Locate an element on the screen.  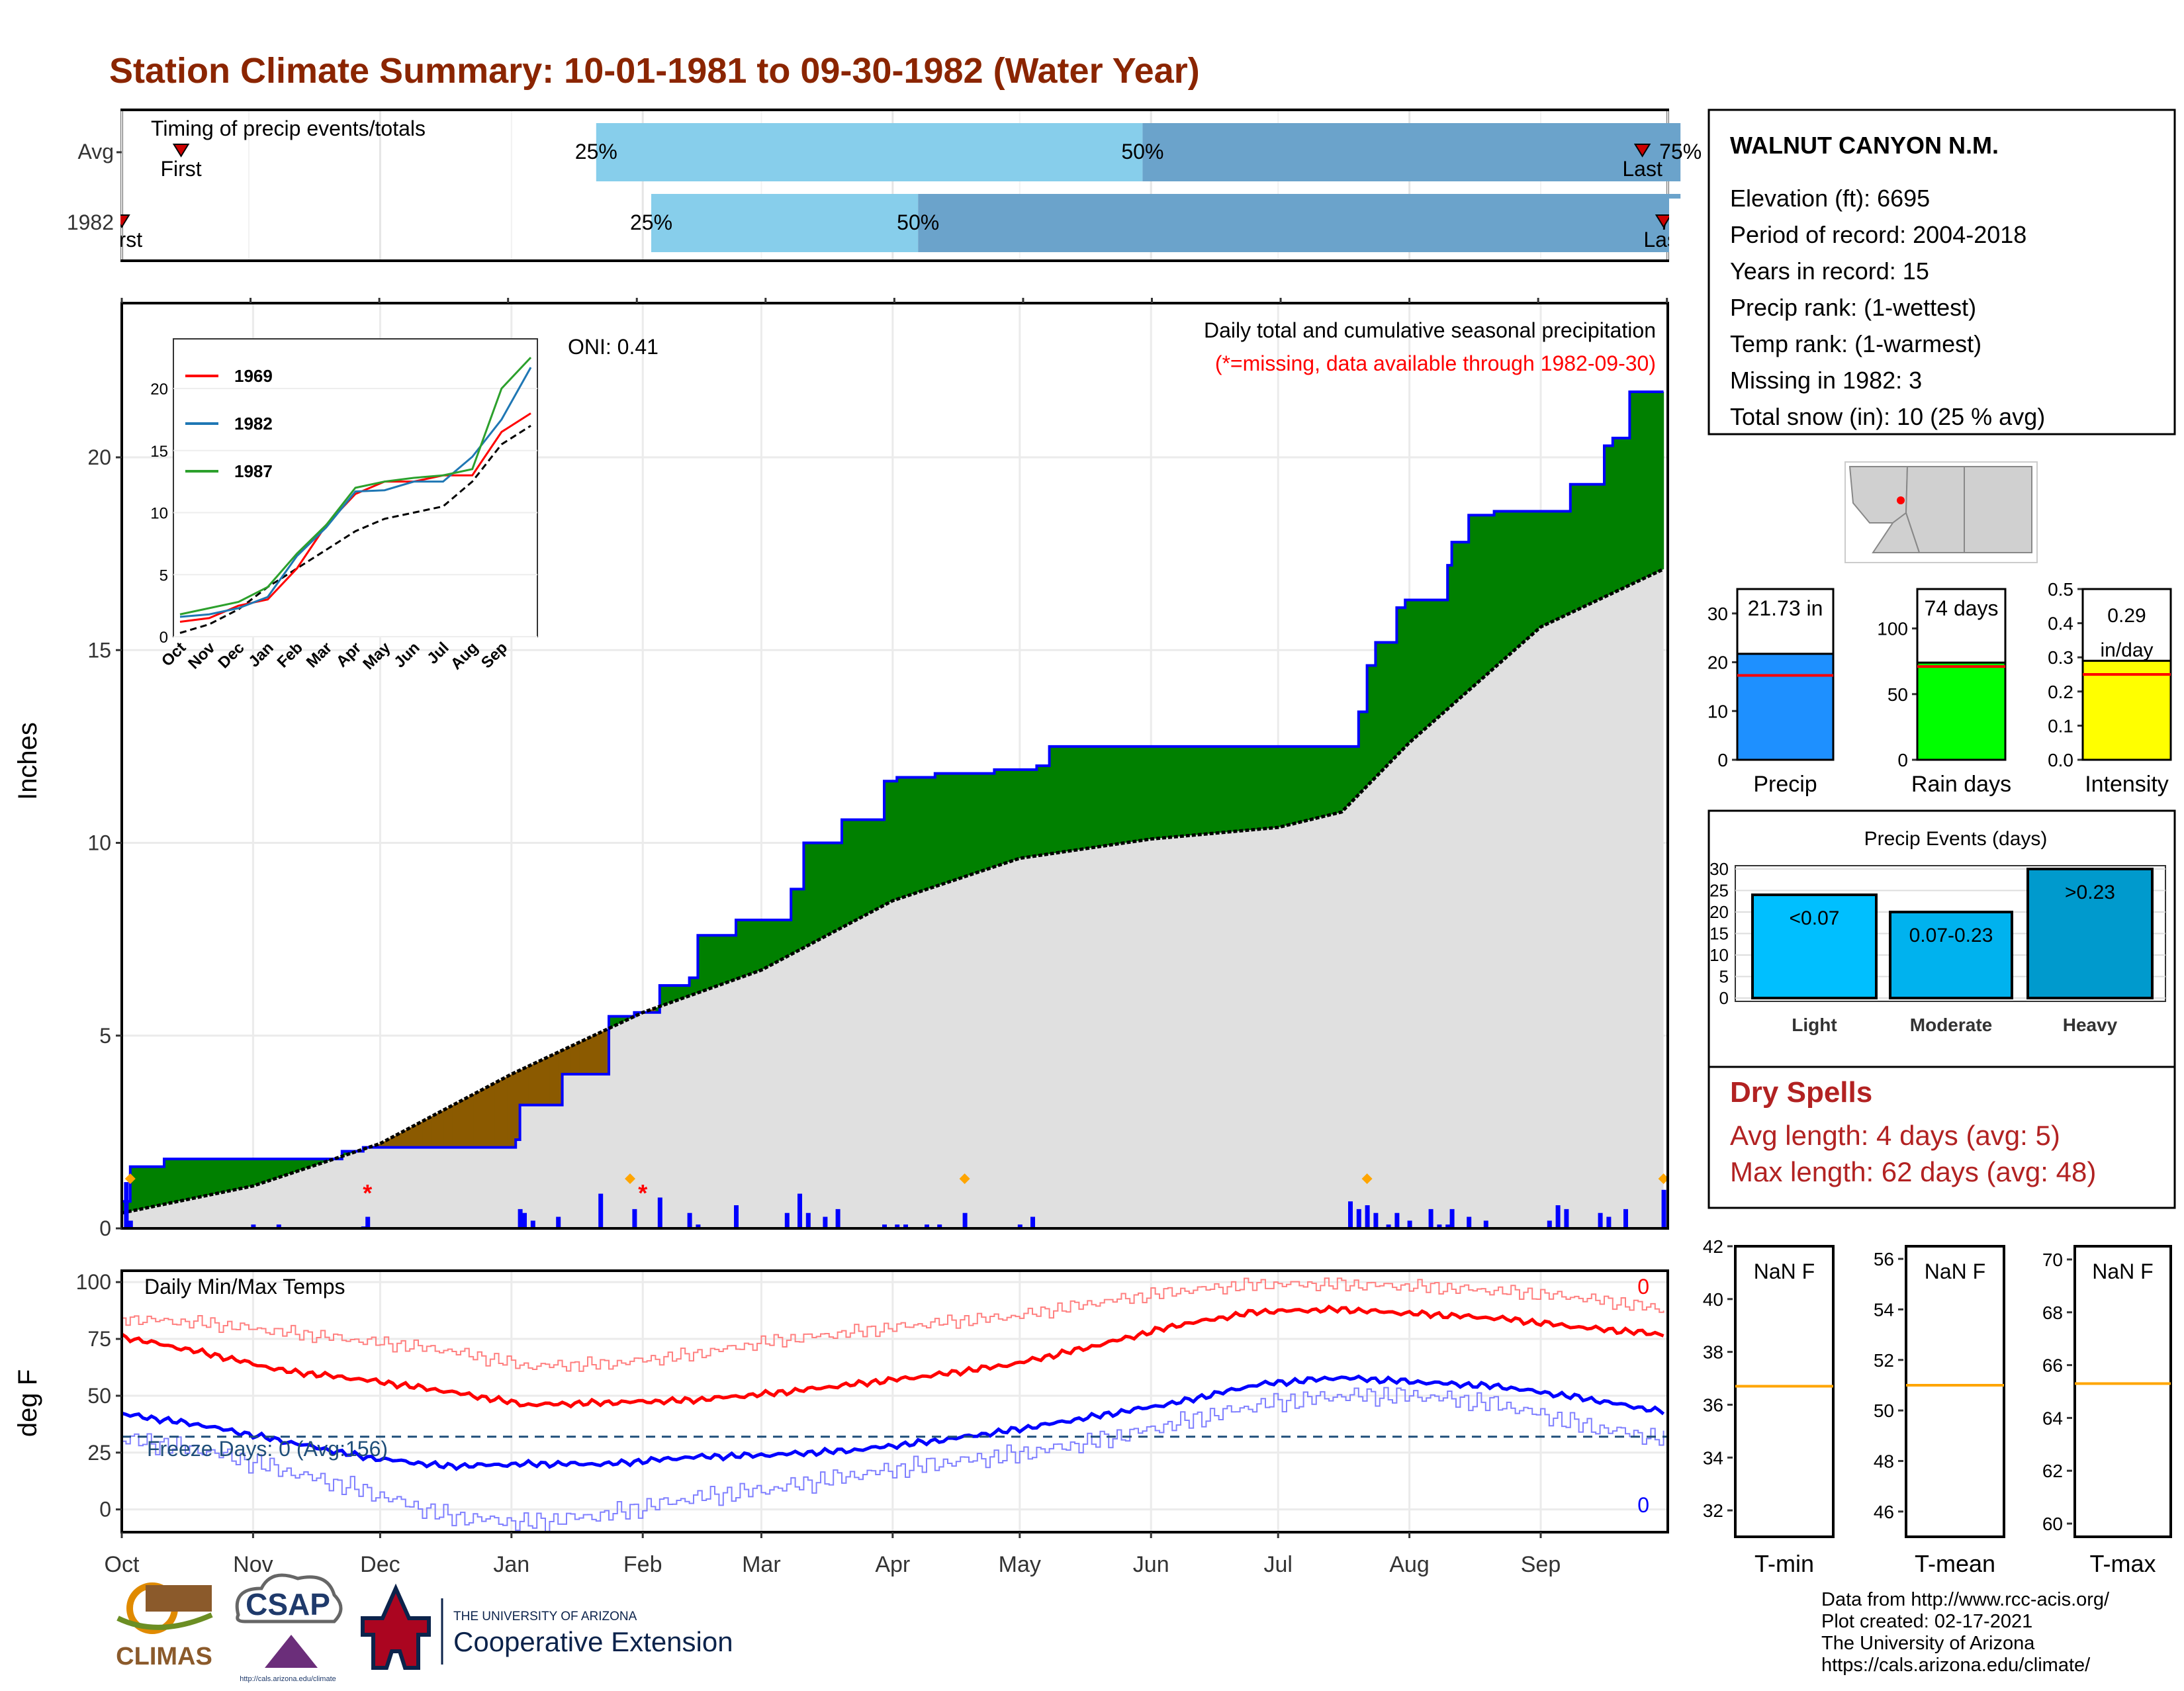
total-value-label: in/day is located at coordinates (2126, 650).